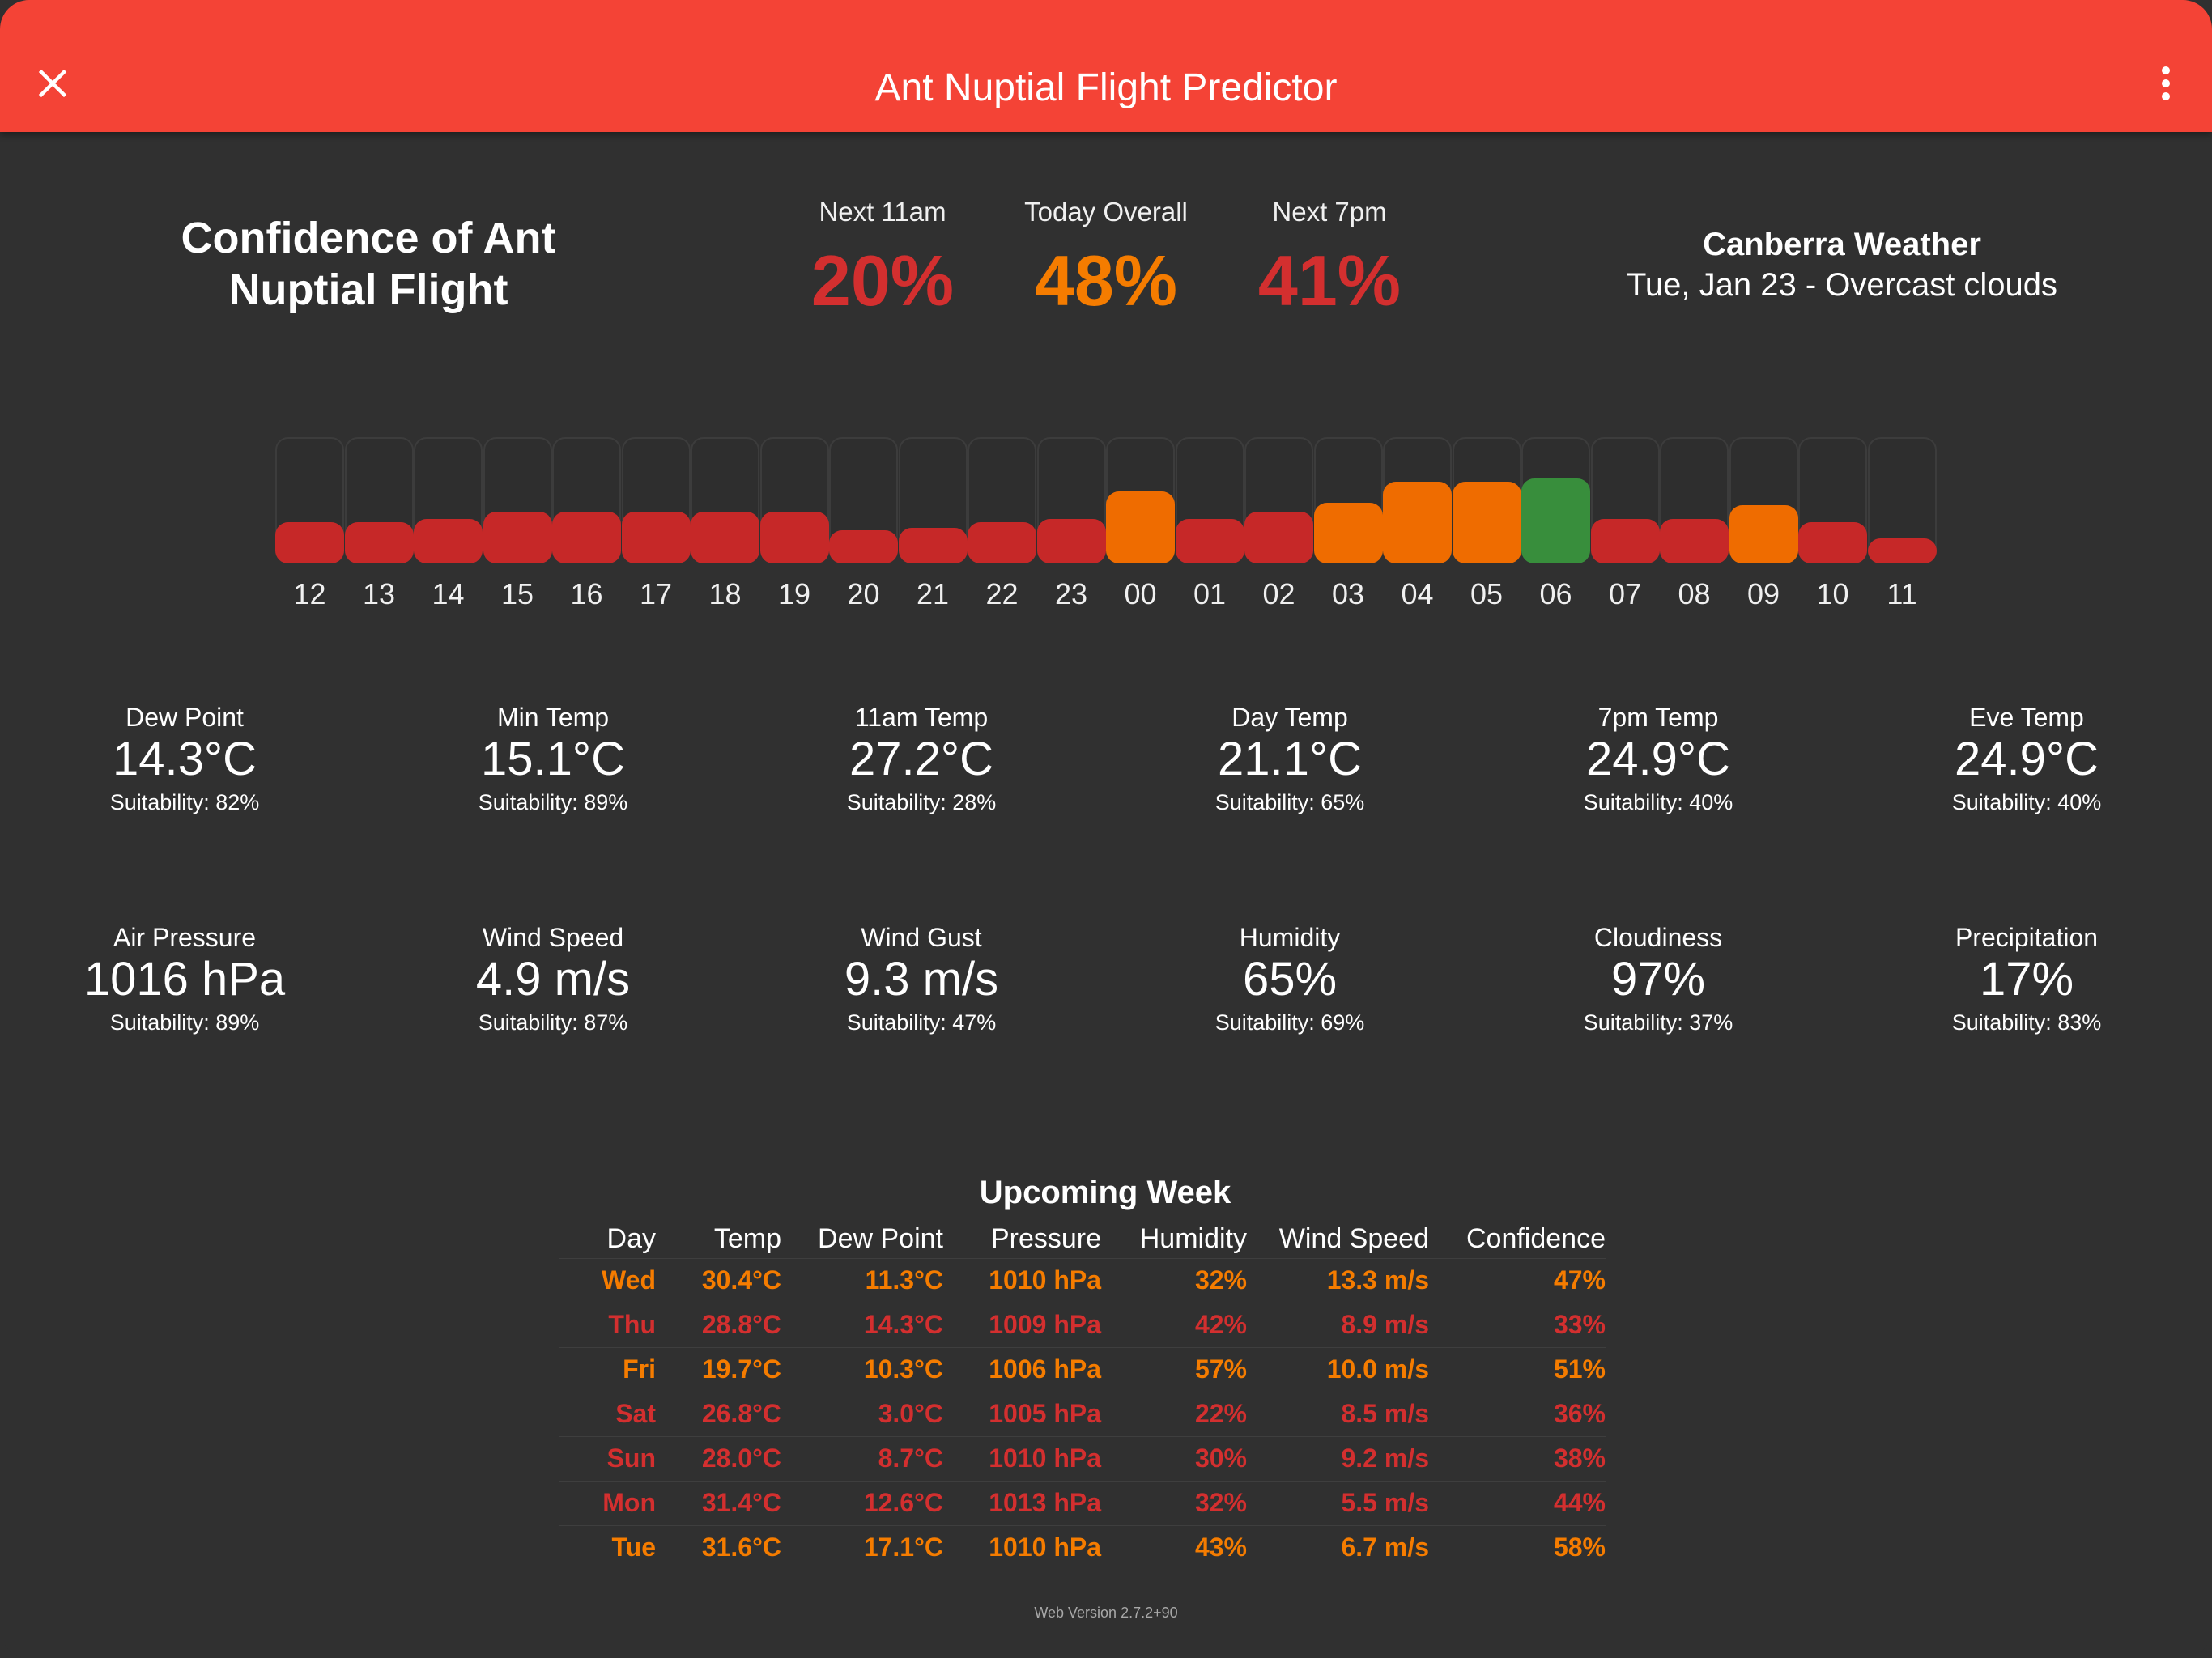 This screenshot has width=2212, height=1658. Describe the element at coordinates (1330, 280) in the screenshot. I see `stat-value: 41%` at that location.